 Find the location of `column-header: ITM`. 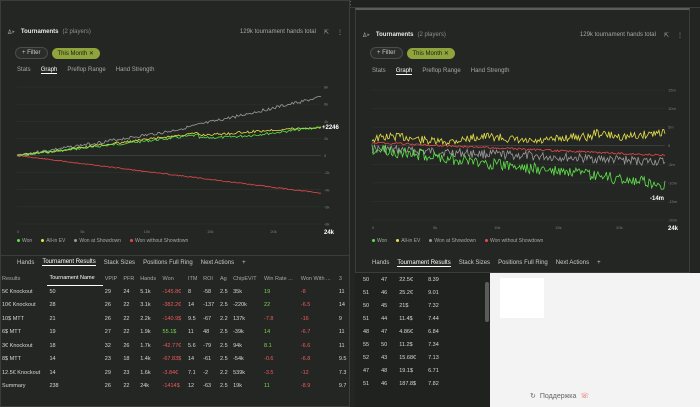

column-header: ITM is located at coordinates (192, 278).